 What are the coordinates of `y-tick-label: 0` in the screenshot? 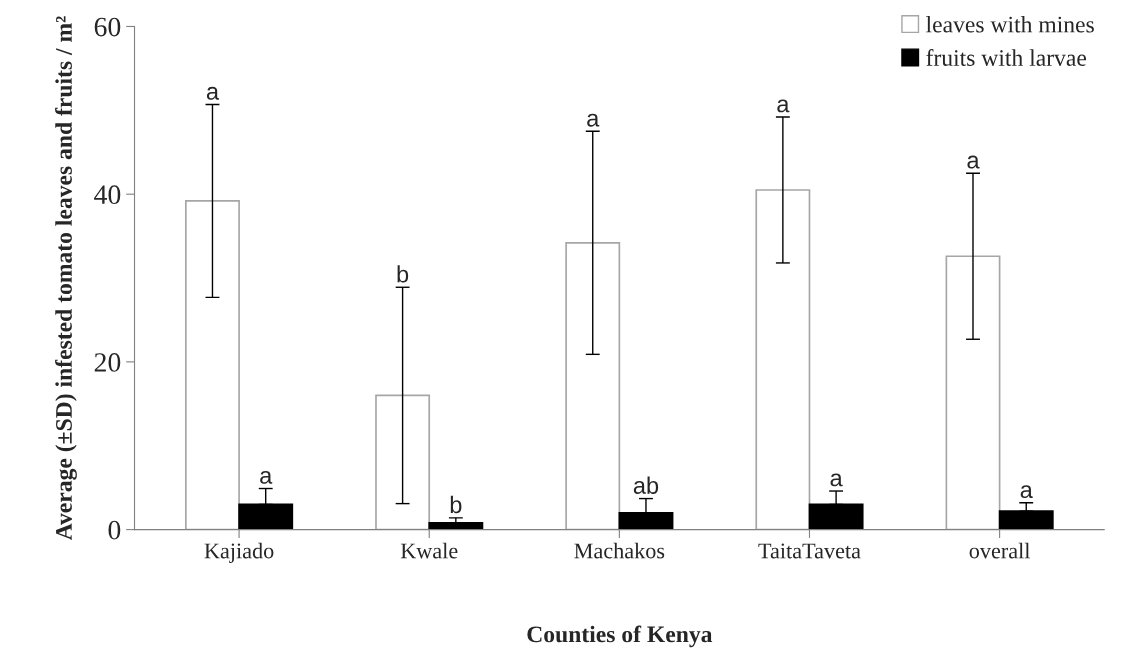 It's located at (114, 530).